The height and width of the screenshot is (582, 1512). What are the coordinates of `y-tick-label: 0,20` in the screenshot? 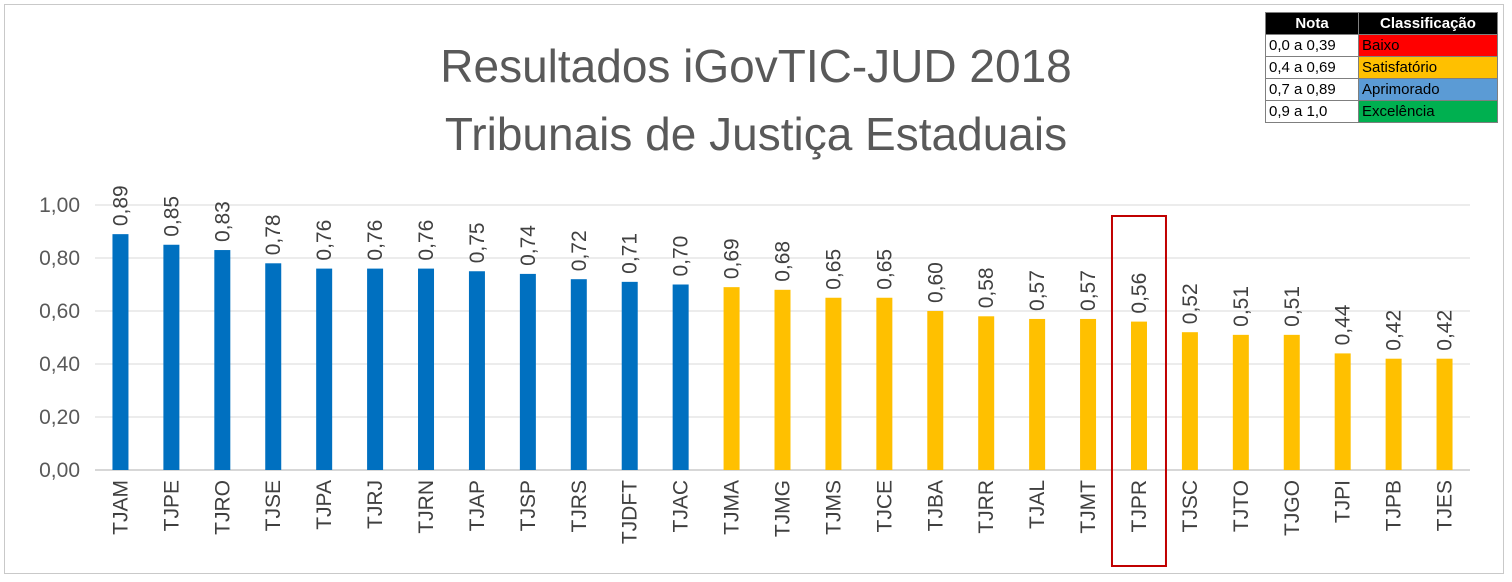 It's located at (59, 417).